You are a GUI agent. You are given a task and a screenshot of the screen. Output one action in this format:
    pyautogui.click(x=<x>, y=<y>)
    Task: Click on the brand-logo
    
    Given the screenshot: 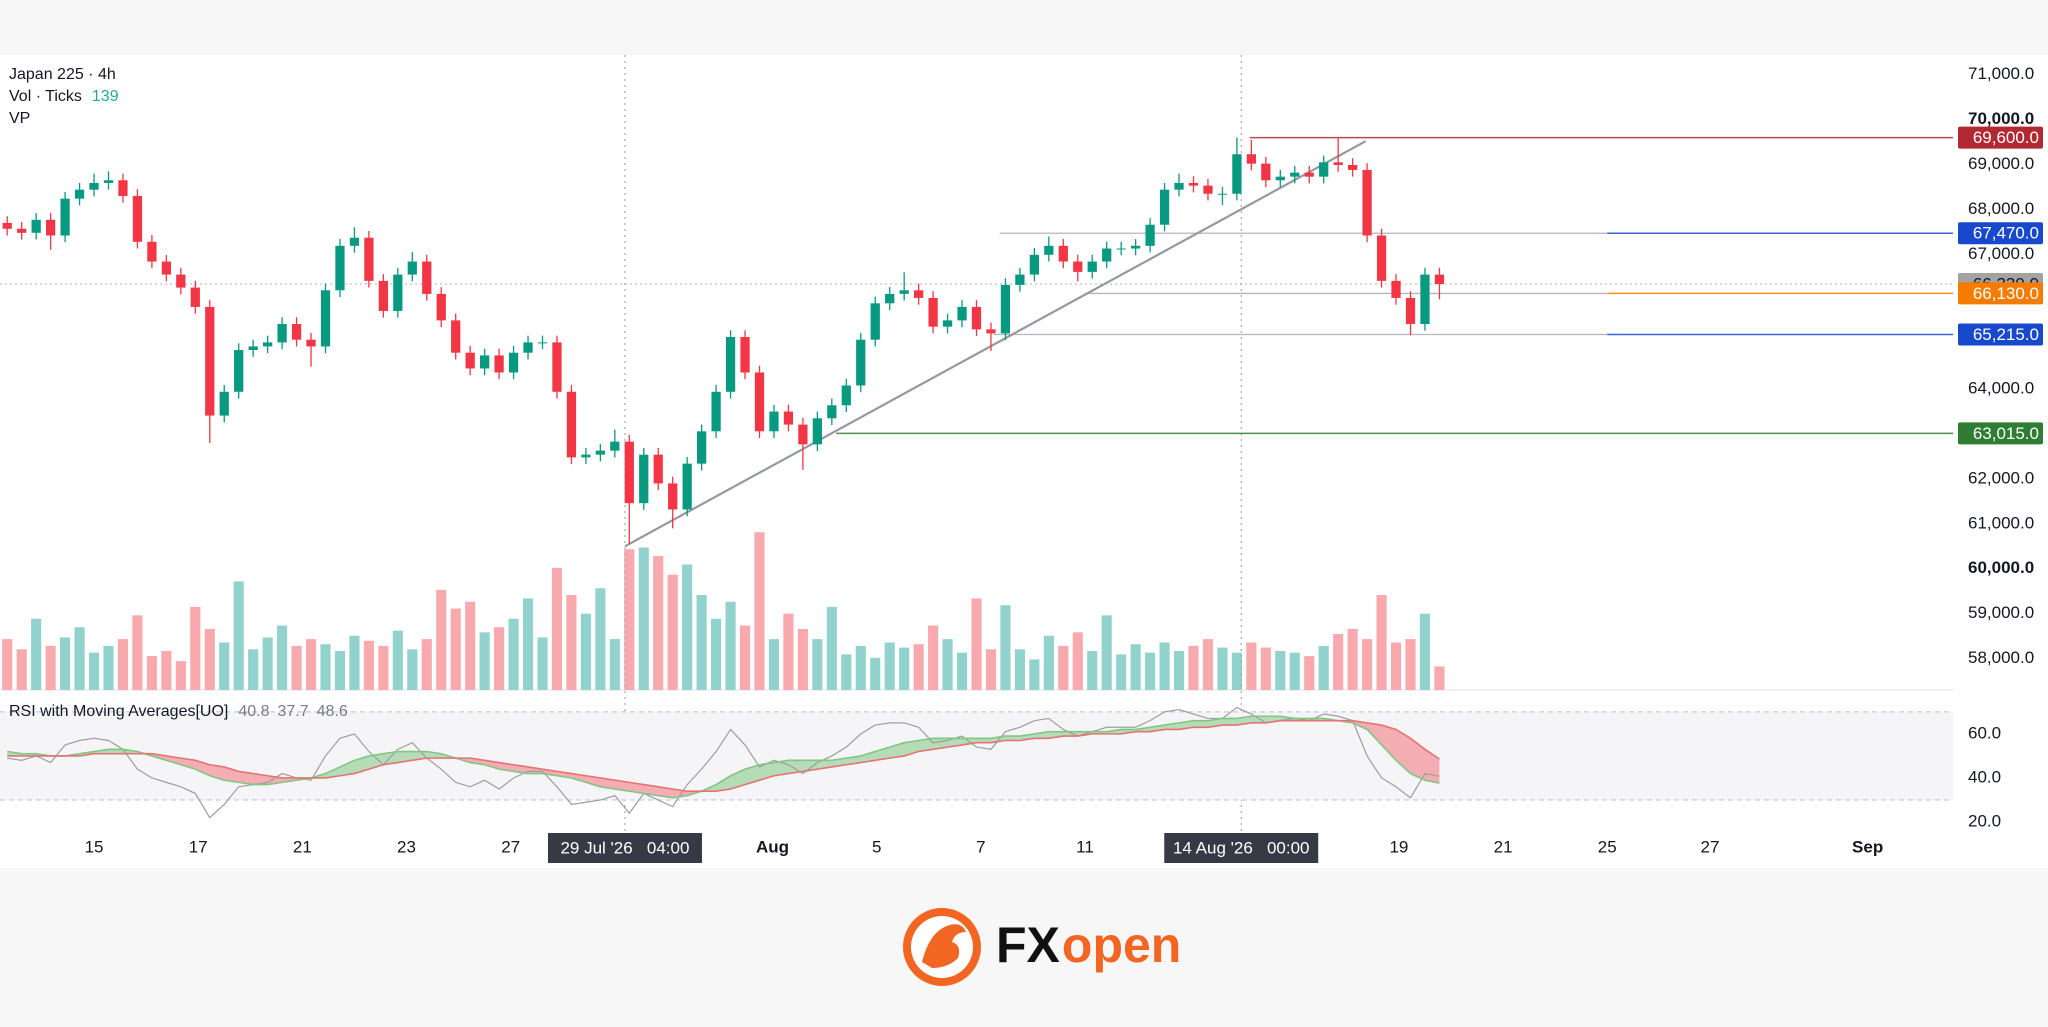 What is the action you would take?
    pyautogui.click(x=942, y=947)
    